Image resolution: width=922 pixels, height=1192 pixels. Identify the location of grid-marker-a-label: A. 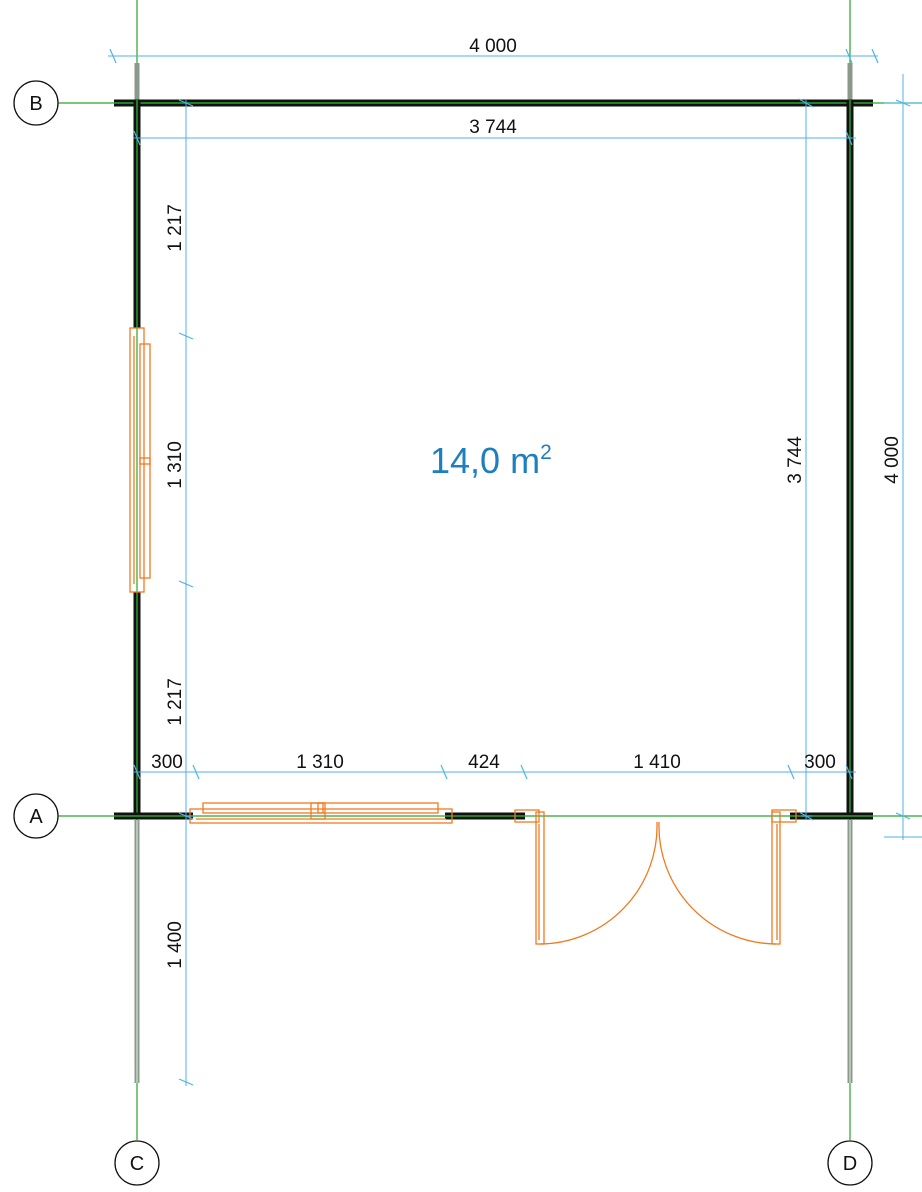
(36, 817).